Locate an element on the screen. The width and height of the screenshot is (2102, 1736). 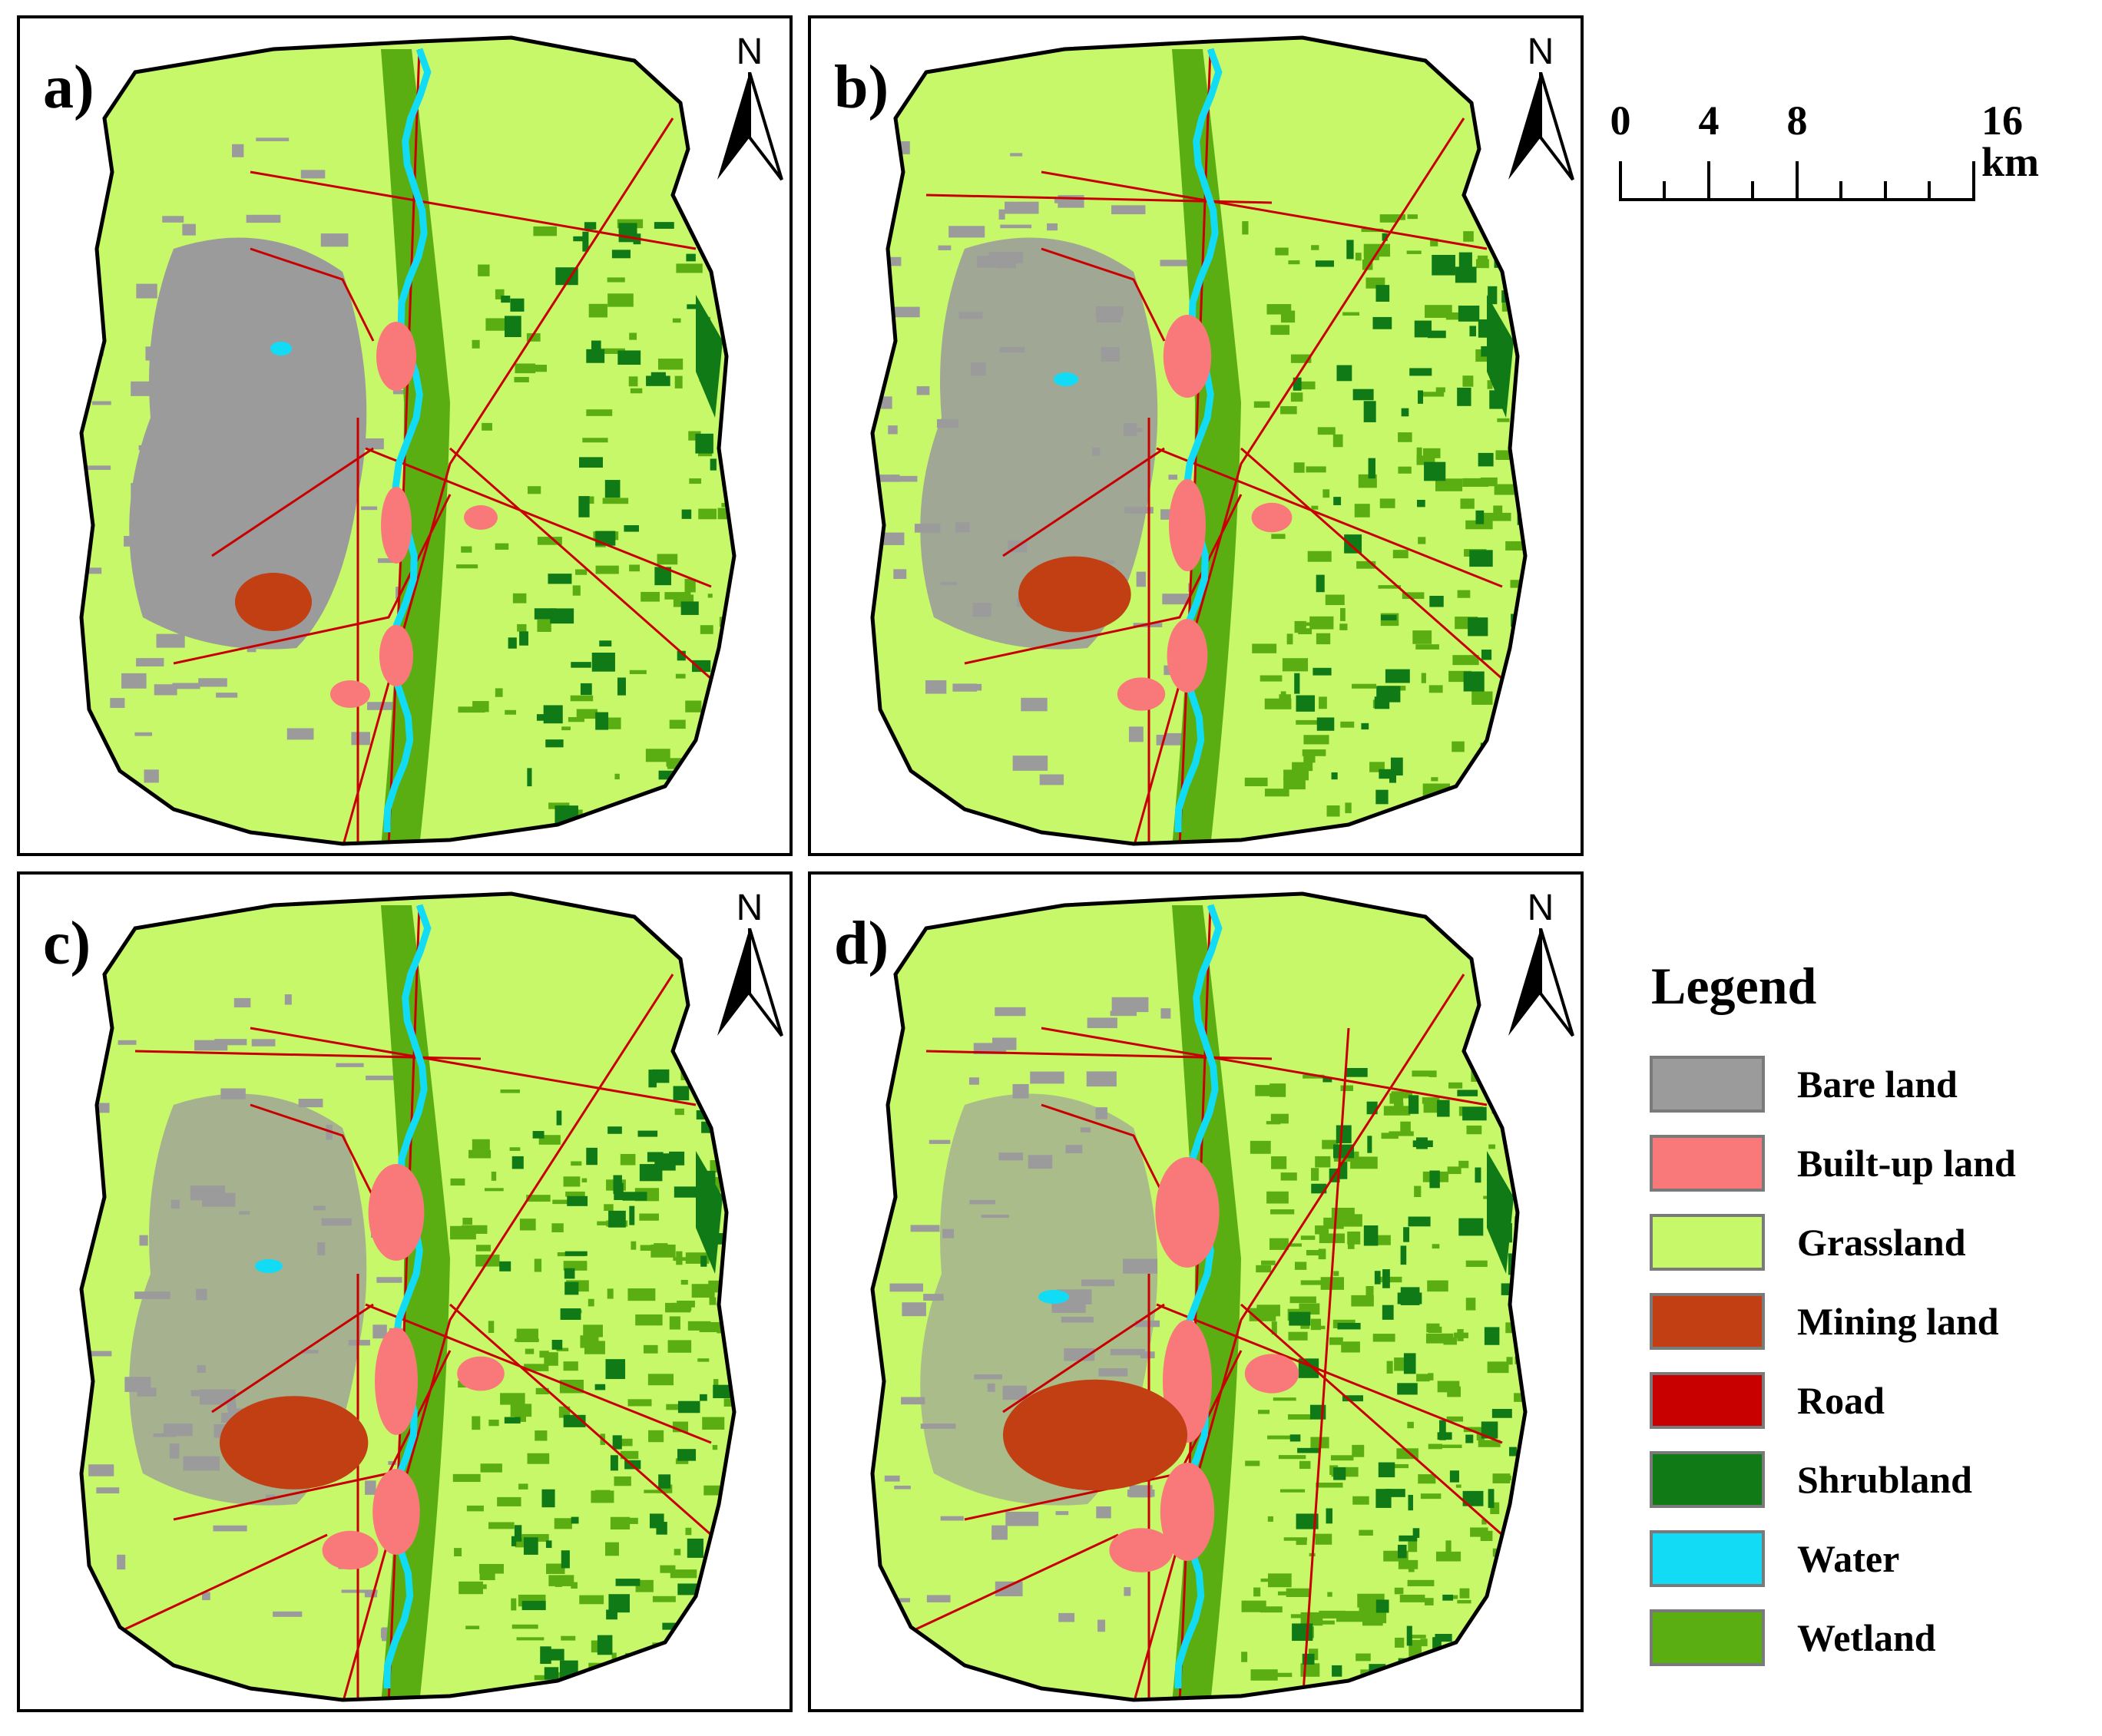
legend-label: Shrubland is located at coordinates (1885, 1479).